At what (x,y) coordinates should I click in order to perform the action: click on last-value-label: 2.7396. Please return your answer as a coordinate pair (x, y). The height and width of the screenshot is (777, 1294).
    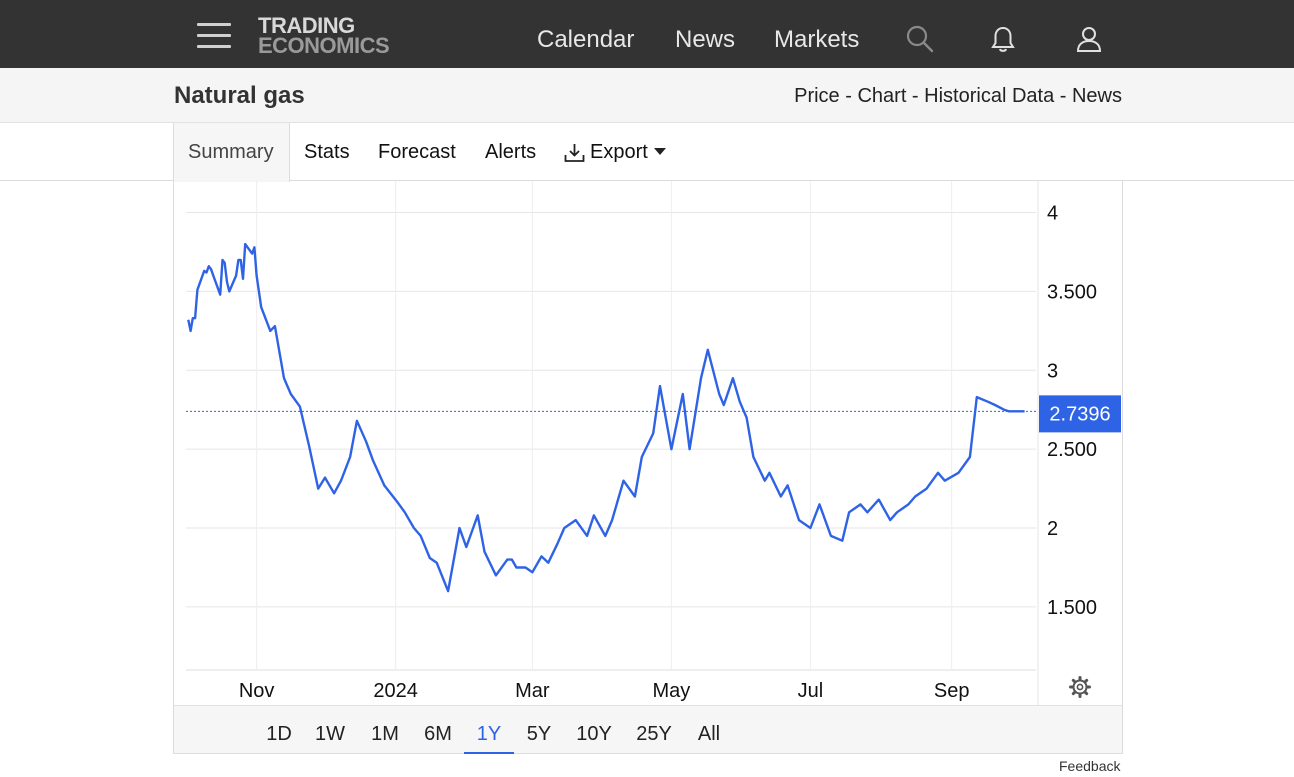
    Looking at the image, I should click on (1079, 414).